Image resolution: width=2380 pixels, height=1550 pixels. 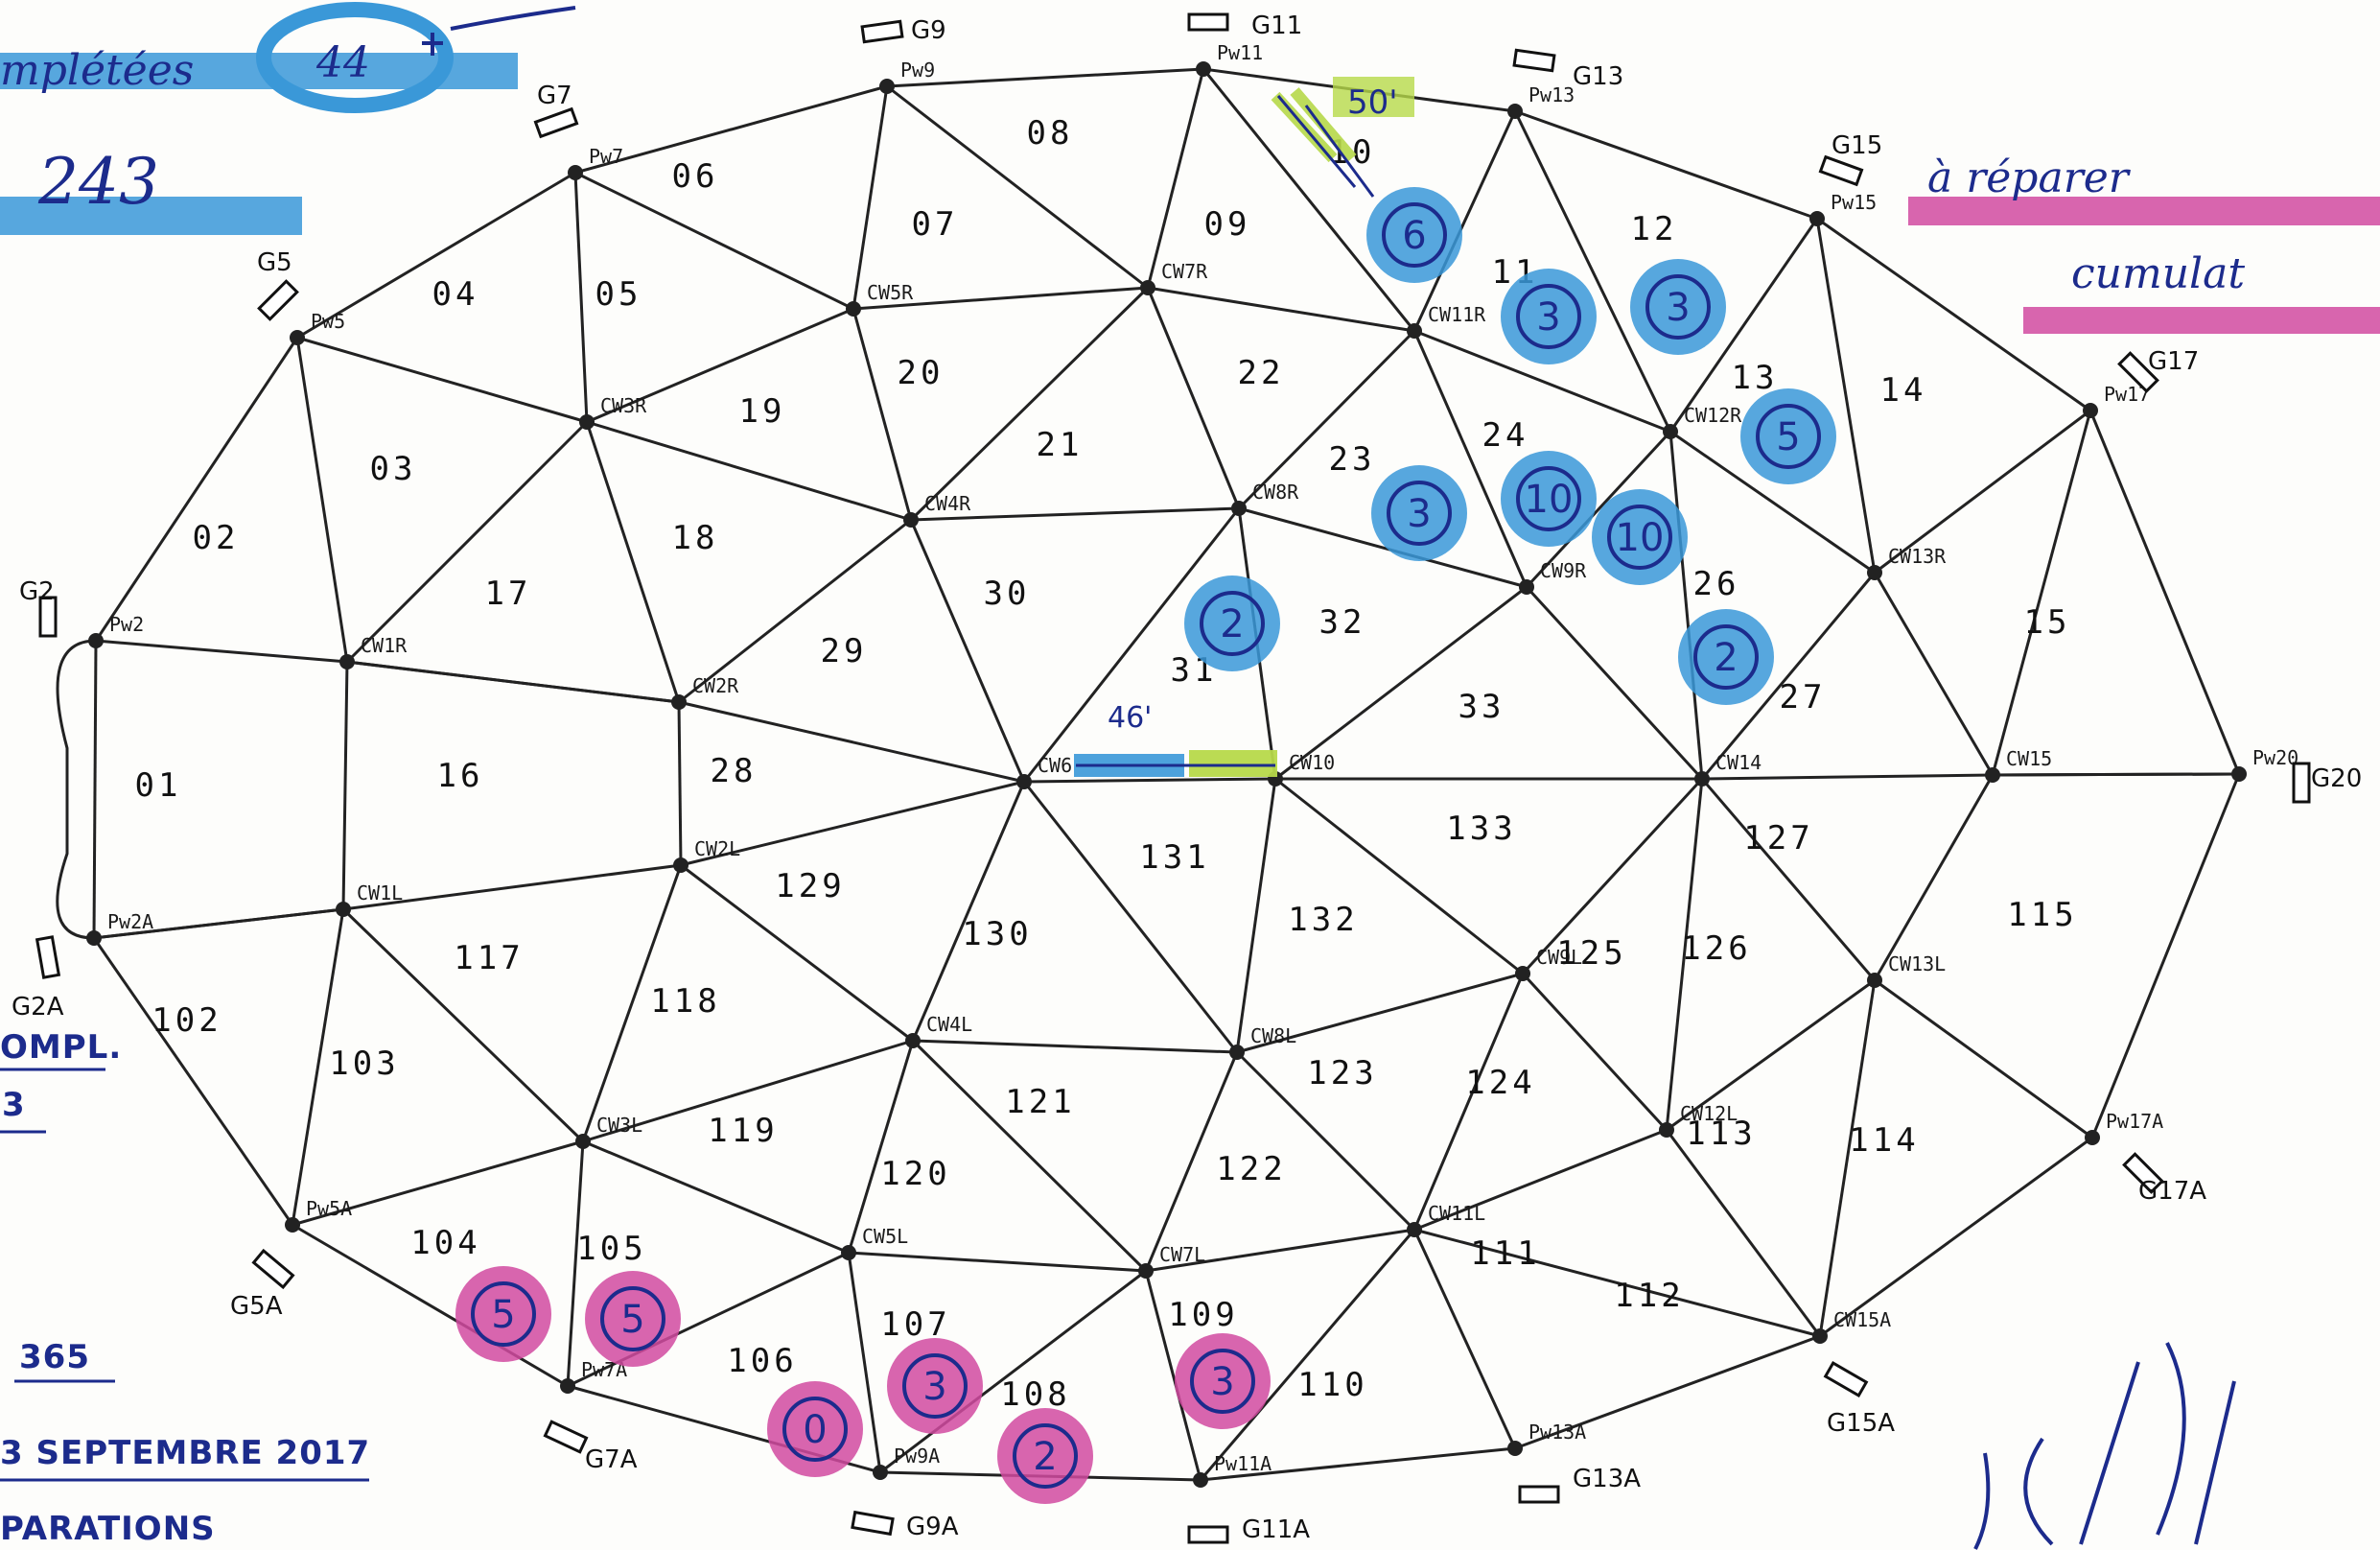 What do you see at coordinates (695, 176) in the screenshot?
I see `triangle-label: 06` at bounding box center [695, 176].